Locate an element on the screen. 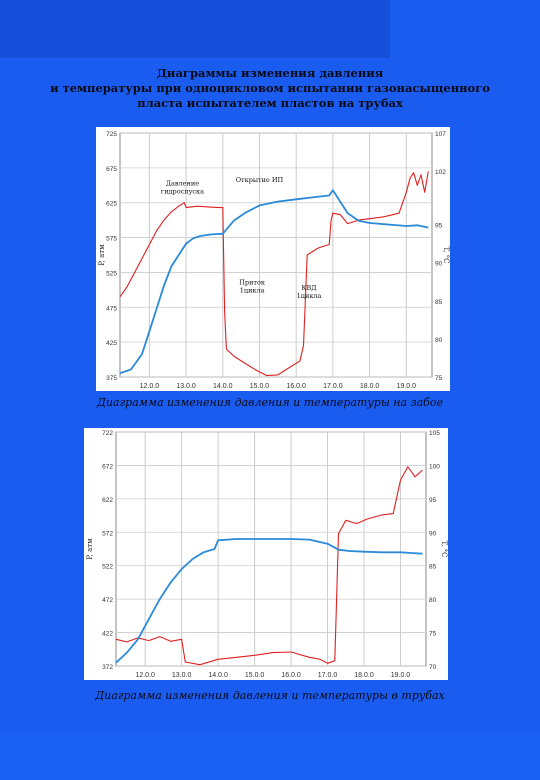 The height and width of the screenshot is (780, 540). chart-annotation: Приток 1цикла is located at coordinates (252, 286).